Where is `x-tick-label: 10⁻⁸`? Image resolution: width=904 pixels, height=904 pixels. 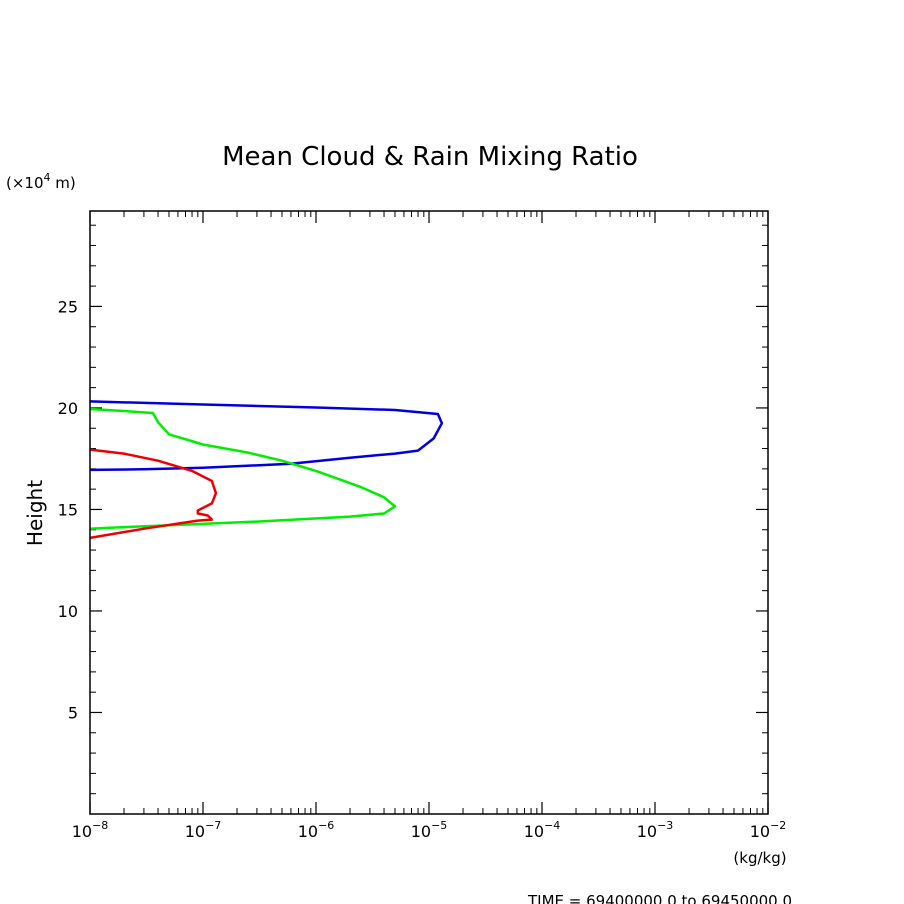 x-tick-label: 10⁻⁸ is located at coordinates (90, 830).